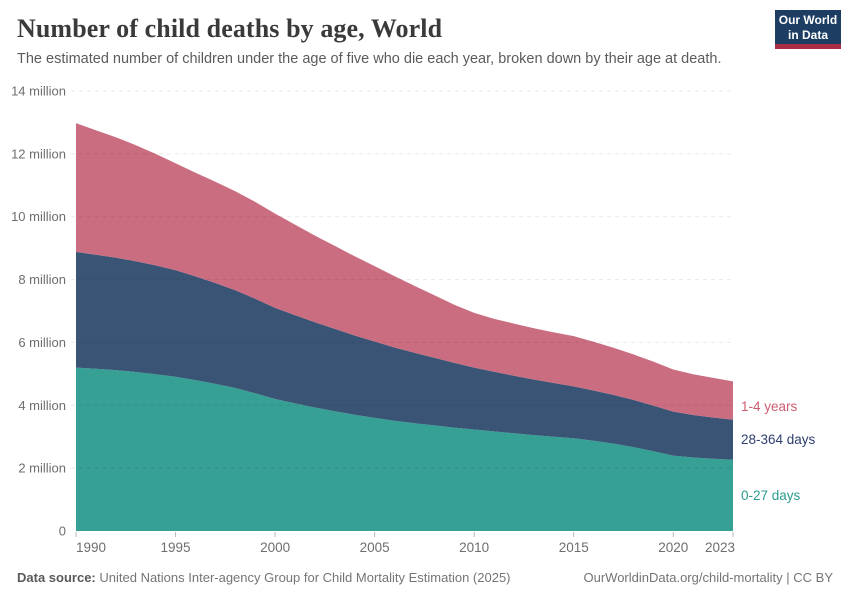 The height and width of the screenshot is (600, 850). What do you see at coordinates (474, 547) in the screenshot?
I see `x-axis-tick-label: 2010` at bounding box center [474, 547].